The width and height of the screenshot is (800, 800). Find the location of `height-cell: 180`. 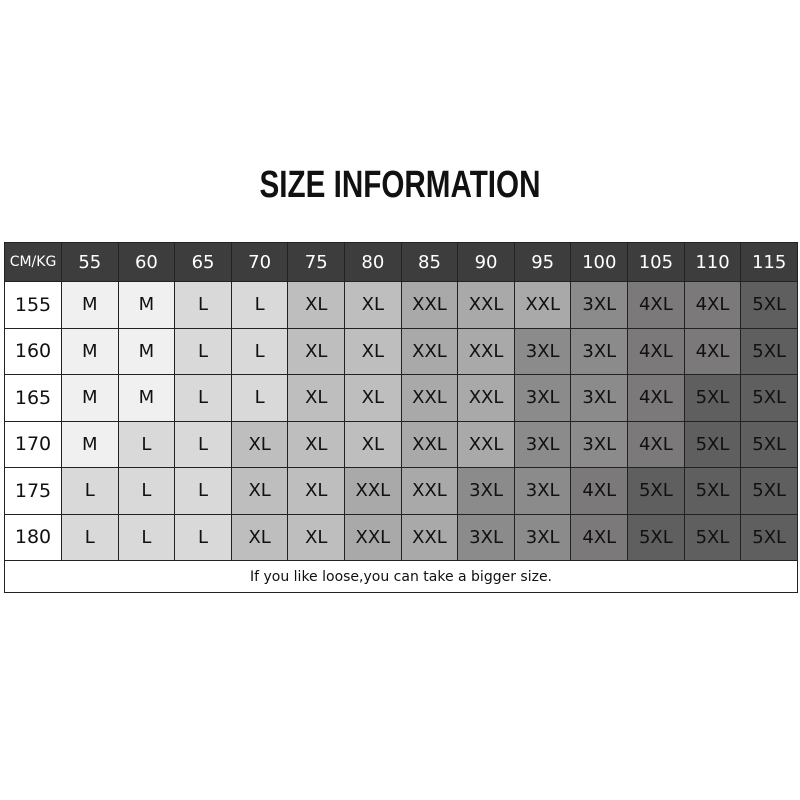

height-cell: 180 is located at coordinates (33, 537).